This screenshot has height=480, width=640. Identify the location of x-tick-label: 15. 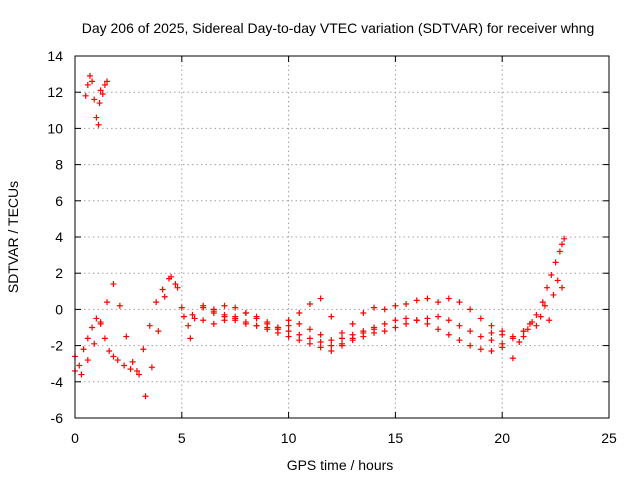
(396, 438).